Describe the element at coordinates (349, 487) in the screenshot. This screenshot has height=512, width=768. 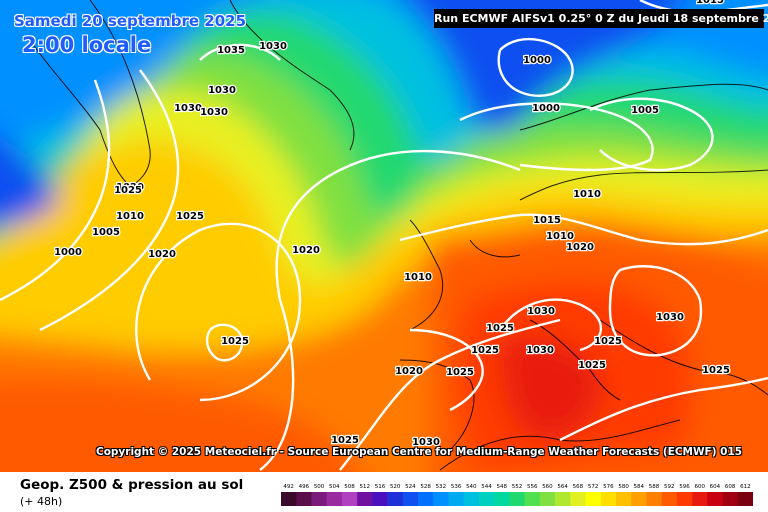
I see `color-scale-label: 508` at that location.